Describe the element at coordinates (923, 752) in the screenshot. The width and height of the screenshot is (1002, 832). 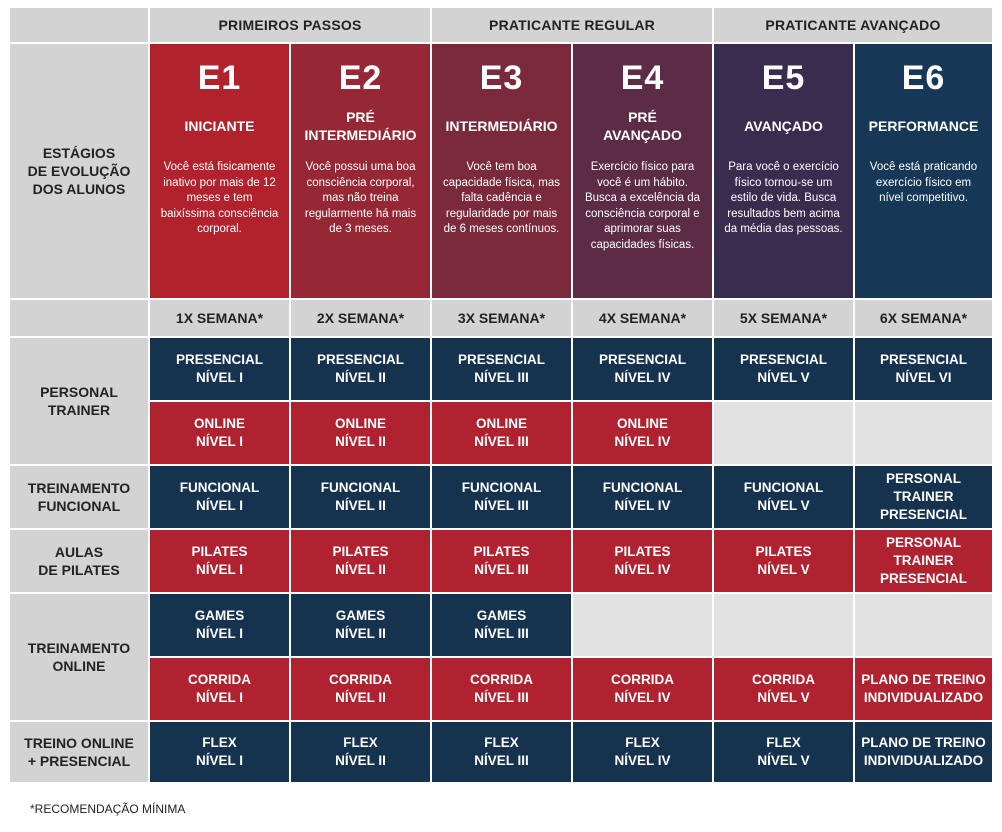
I see `plan-cell-flex: PLANO DE TREINO INDIVIDUALIZADO` at that location.